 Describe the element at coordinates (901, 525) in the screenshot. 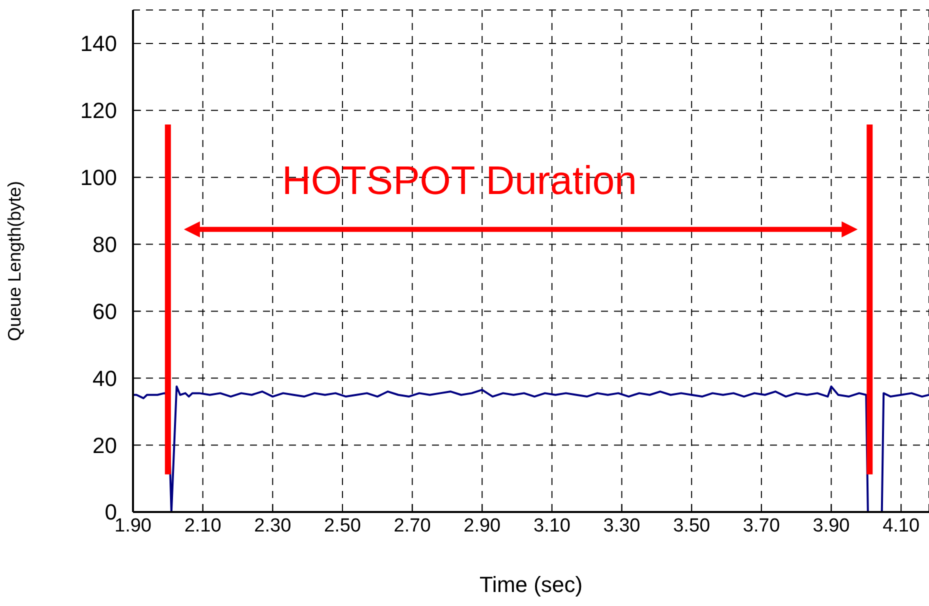

I see `x-tick-label: 4.10` at that location.